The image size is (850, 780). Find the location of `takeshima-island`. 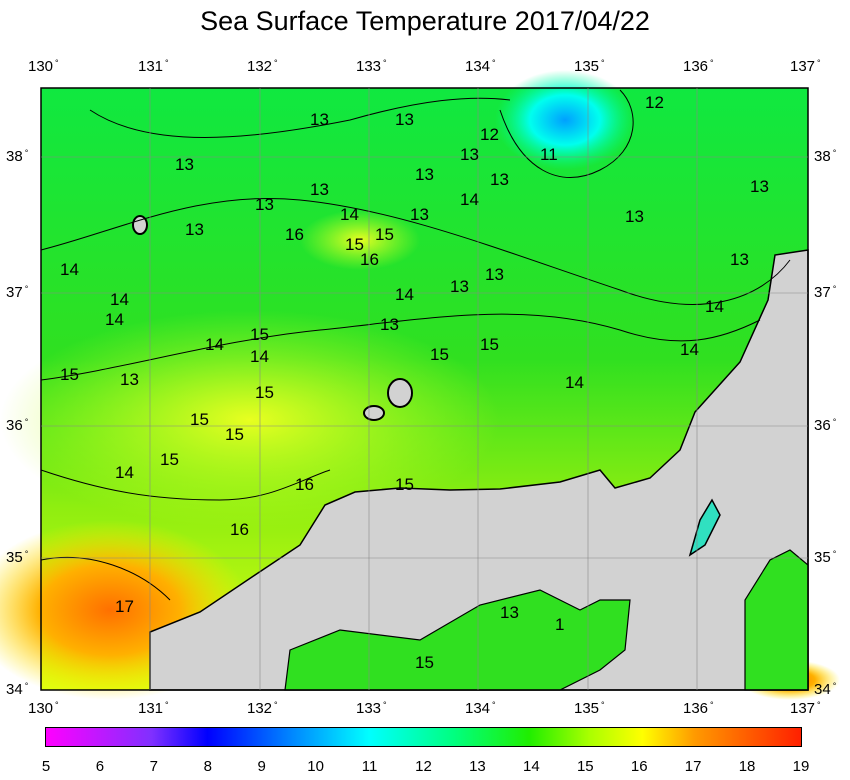

takeshima-island is located at coordinates (140, 225).